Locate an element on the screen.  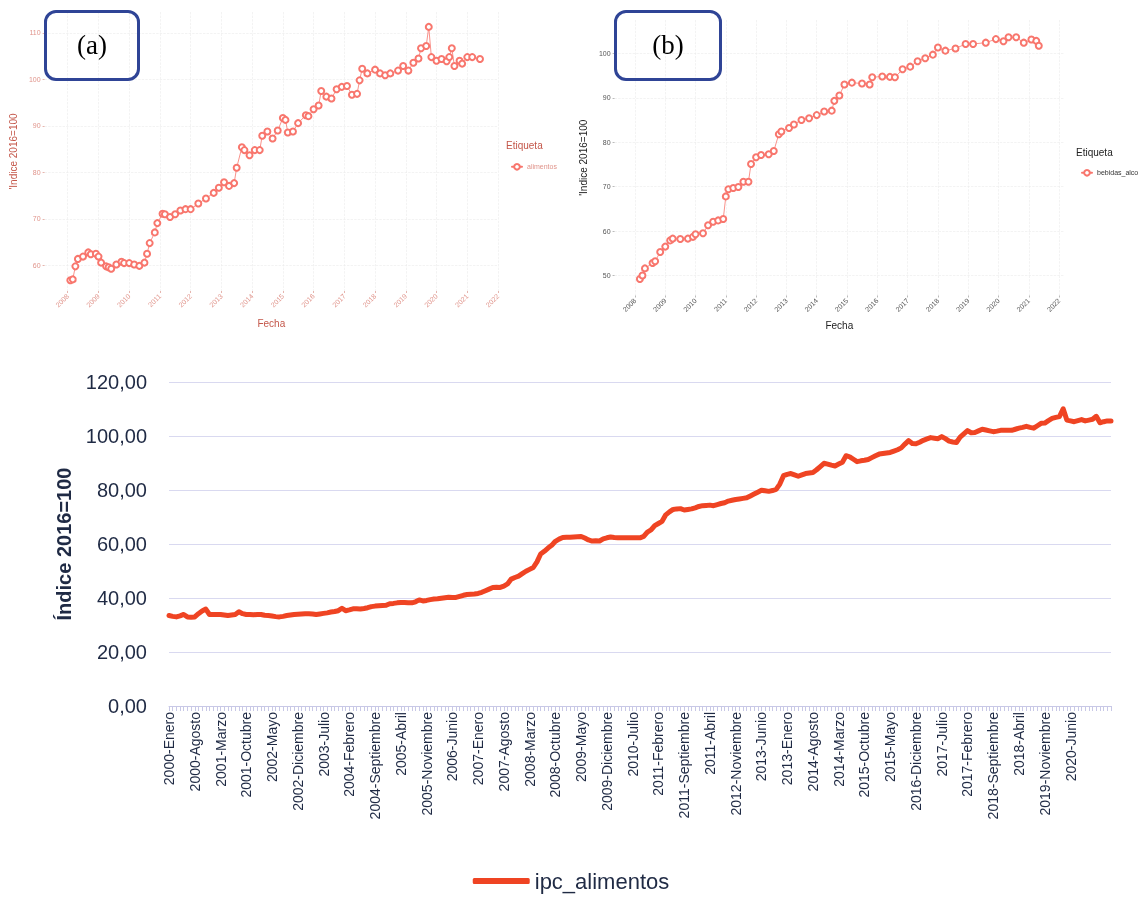
x-tick-label: 2017-Julio is located at coordinates (941, 744).